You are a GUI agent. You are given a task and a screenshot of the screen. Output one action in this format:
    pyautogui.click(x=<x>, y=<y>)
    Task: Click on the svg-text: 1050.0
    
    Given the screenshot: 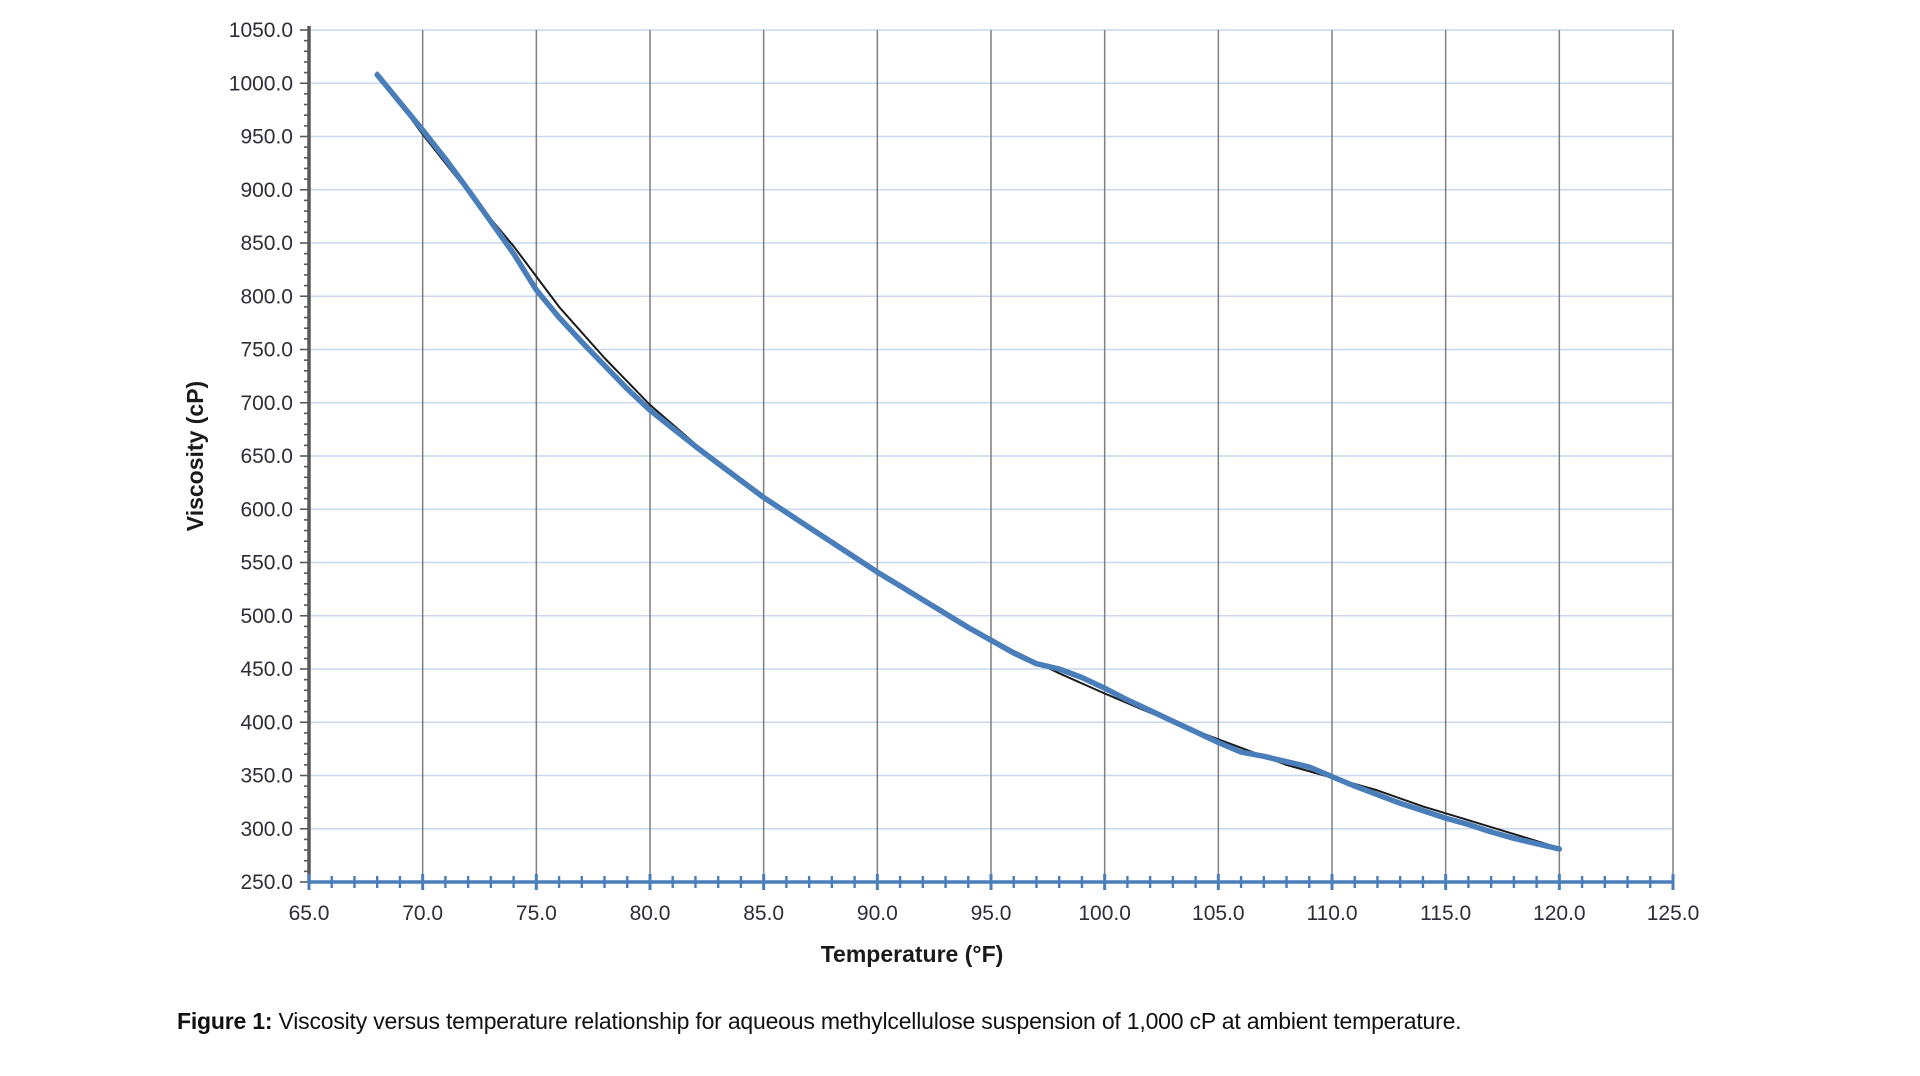 What is the action you would take?
    pyautogui.click(x=261, y=30)
    